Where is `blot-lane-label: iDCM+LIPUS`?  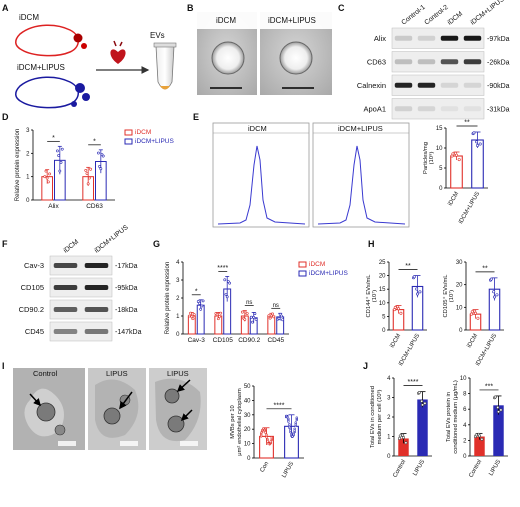
blot-lane-label: iDCM+LIPUS is located at coordinates (111, 239).